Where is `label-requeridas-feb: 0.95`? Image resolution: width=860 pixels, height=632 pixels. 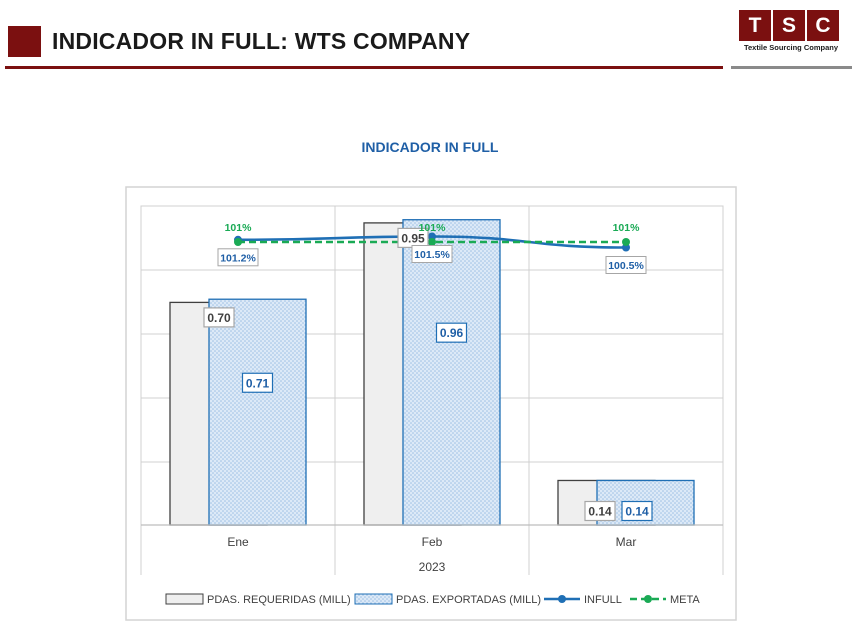 label-requeridas-feb: 0.95 is located at coordinates (413, 238).